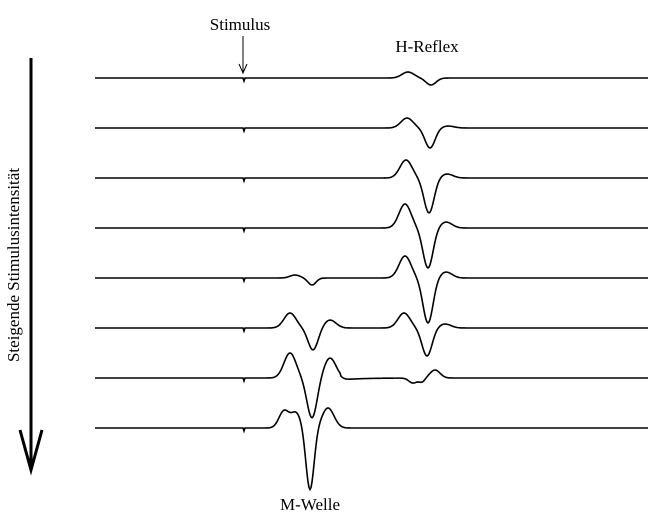  Describe the element at coordinates (13, 265) in the screenshot. I see `axis-label: Steigende Stimulusintensität` at that location.